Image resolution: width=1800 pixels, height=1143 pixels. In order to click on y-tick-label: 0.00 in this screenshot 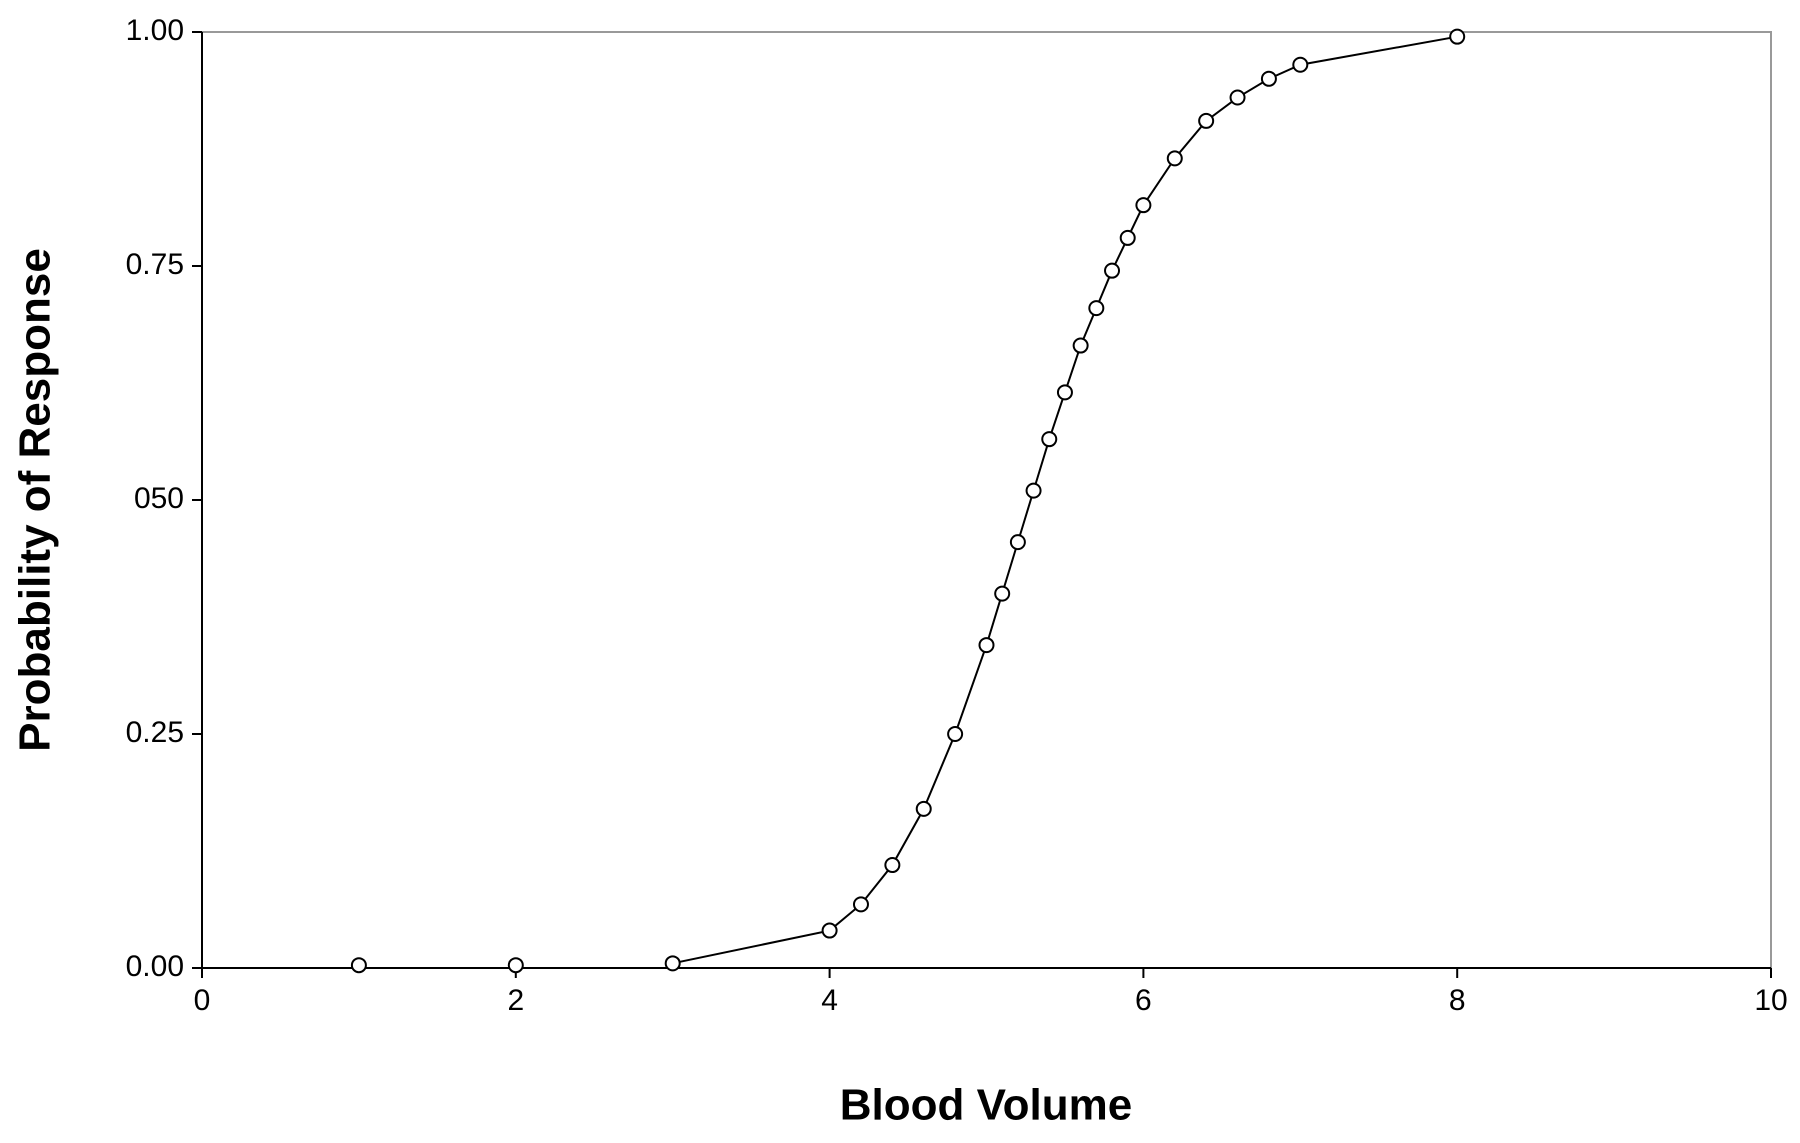, I will do `click(155, 966)`.